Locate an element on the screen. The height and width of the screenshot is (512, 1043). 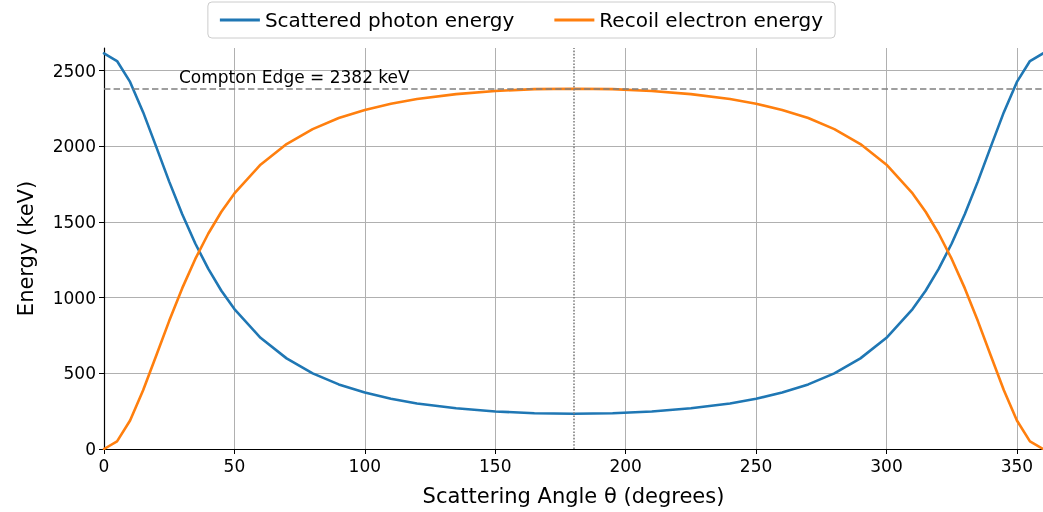
y-axis-title: Energy (keV) is located at coordinates (25, 248).